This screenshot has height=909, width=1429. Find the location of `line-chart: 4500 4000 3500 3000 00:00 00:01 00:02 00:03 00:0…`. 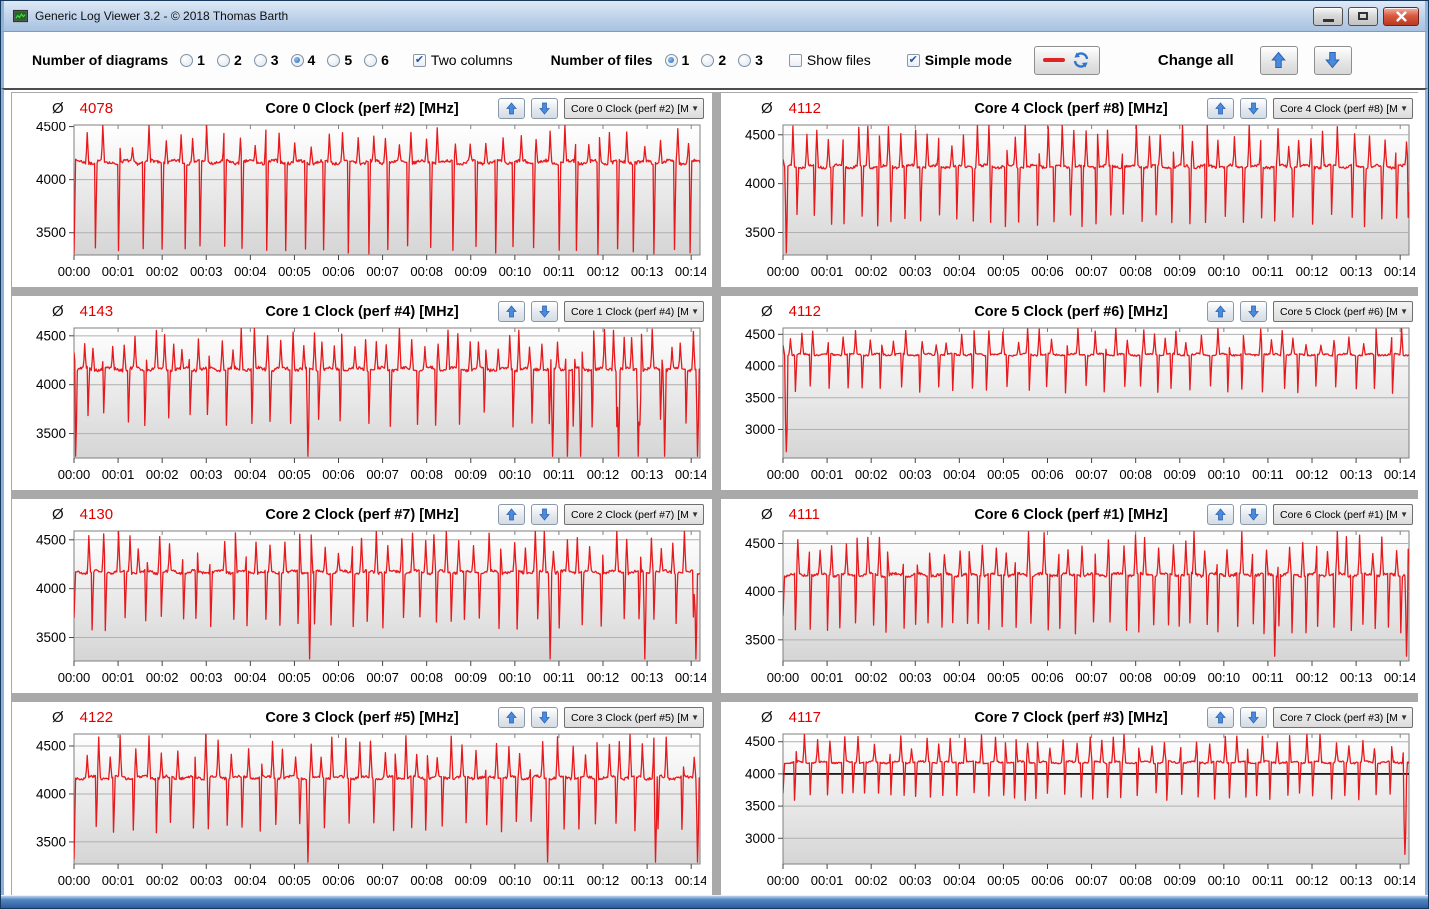

line-chart: 4500 4000 3500 3000 00:00 00:01 00:02 00:03 00:0… is located at coordinates (1071, 812).